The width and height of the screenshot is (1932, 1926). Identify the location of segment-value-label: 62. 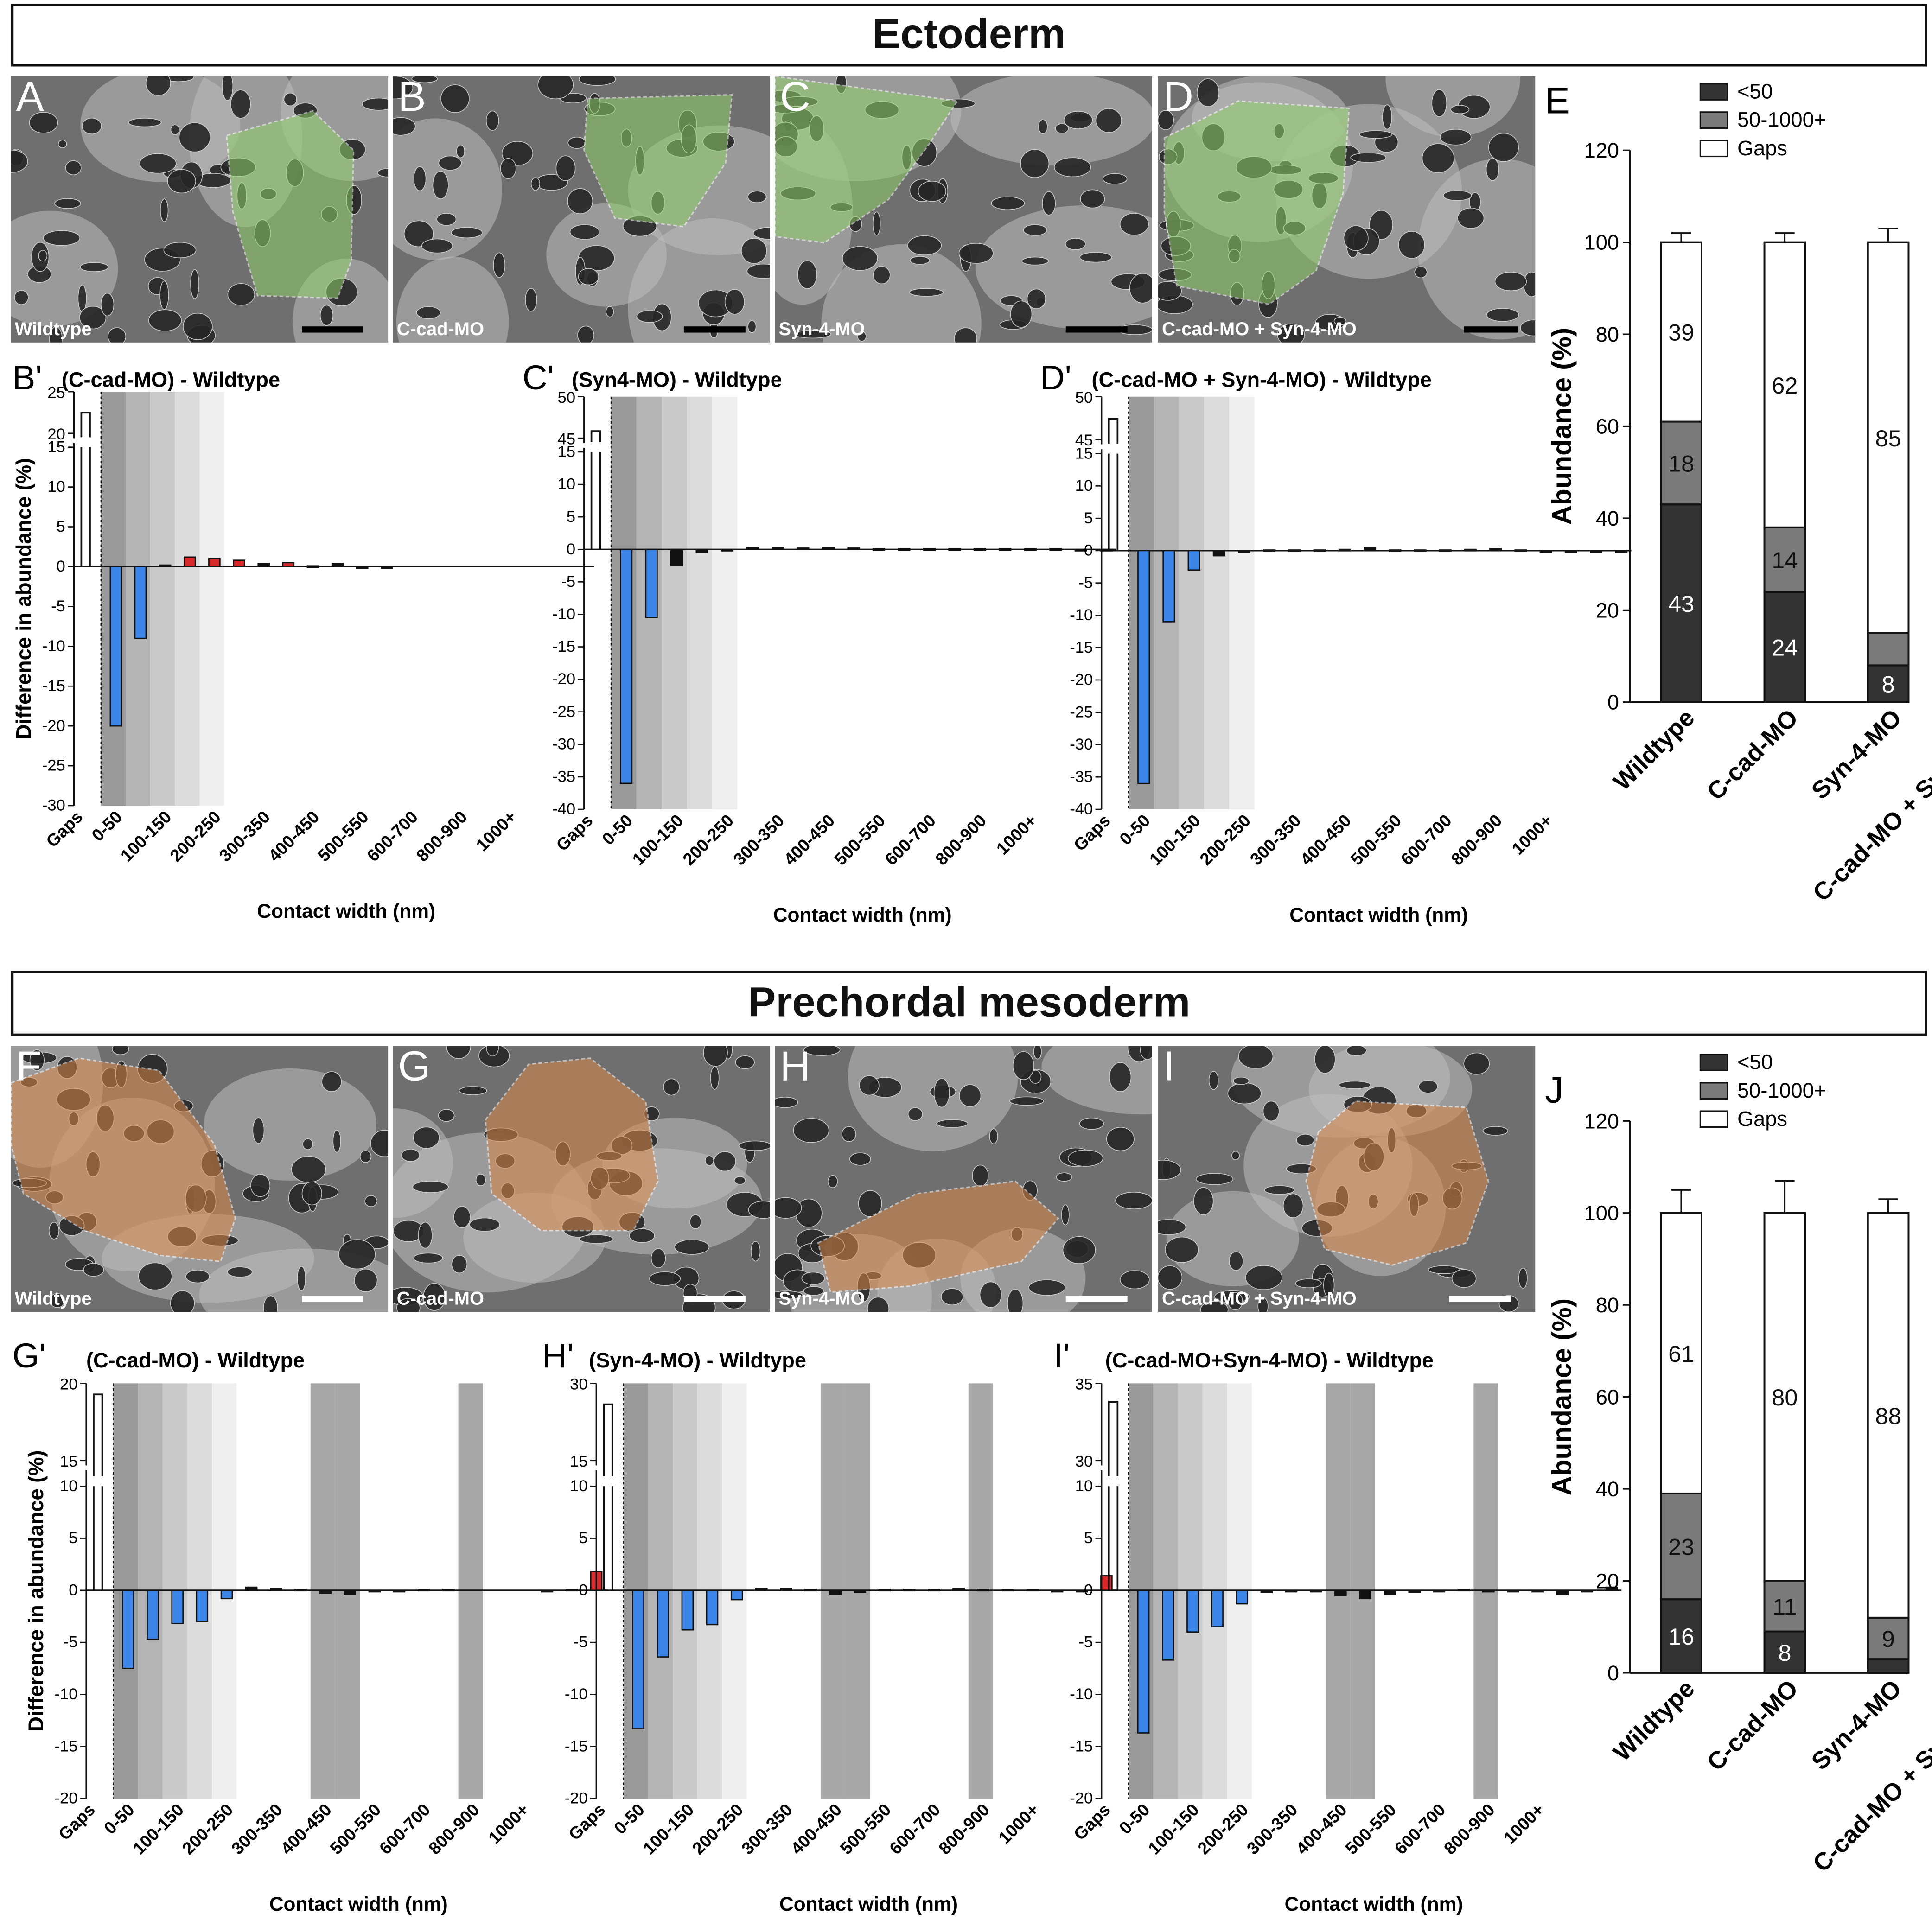
(1785, 385).